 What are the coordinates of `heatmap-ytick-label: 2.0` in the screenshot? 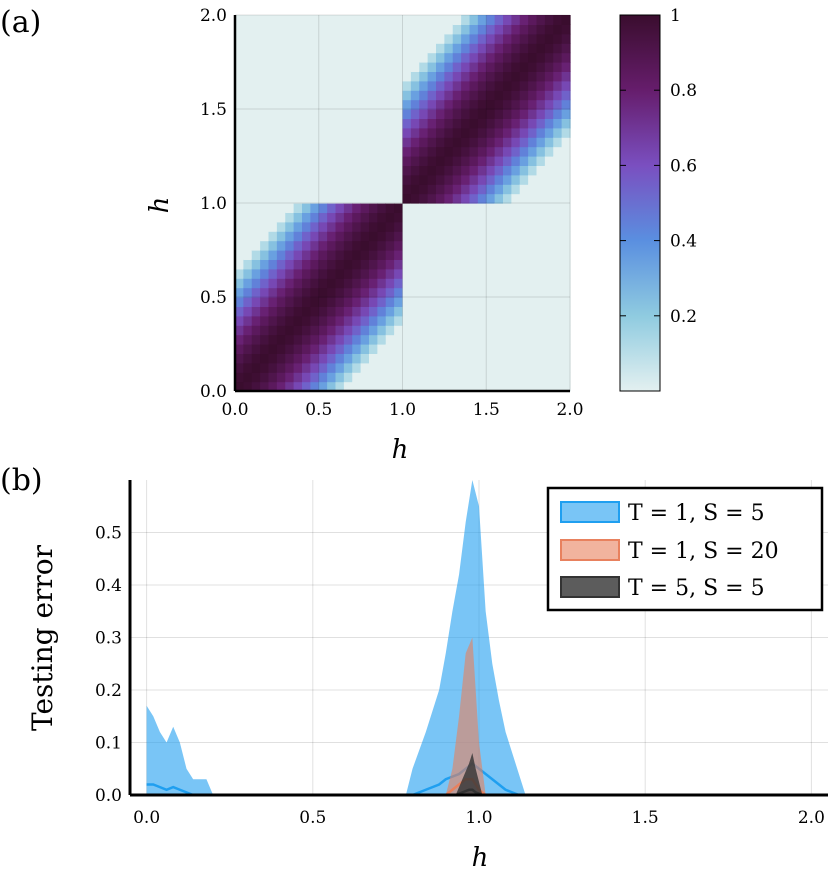 It's located at (213, 16).